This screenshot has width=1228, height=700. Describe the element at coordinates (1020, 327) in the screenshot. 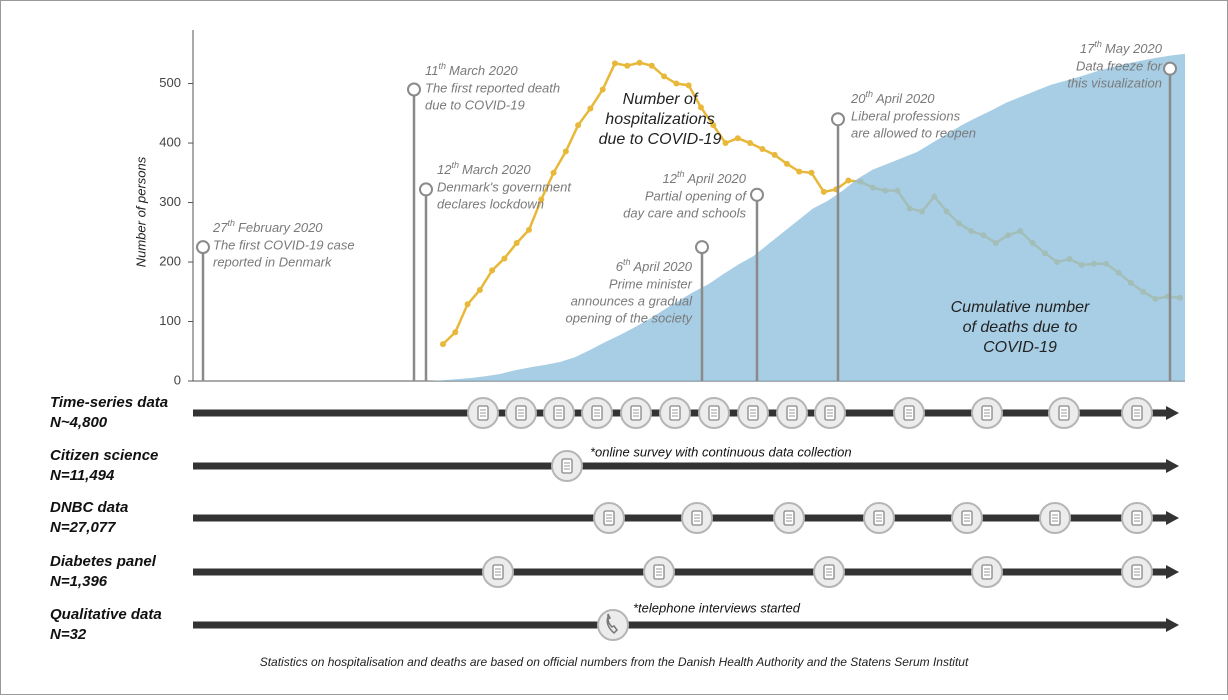

I see `series-label: of deaths due to` at that location.